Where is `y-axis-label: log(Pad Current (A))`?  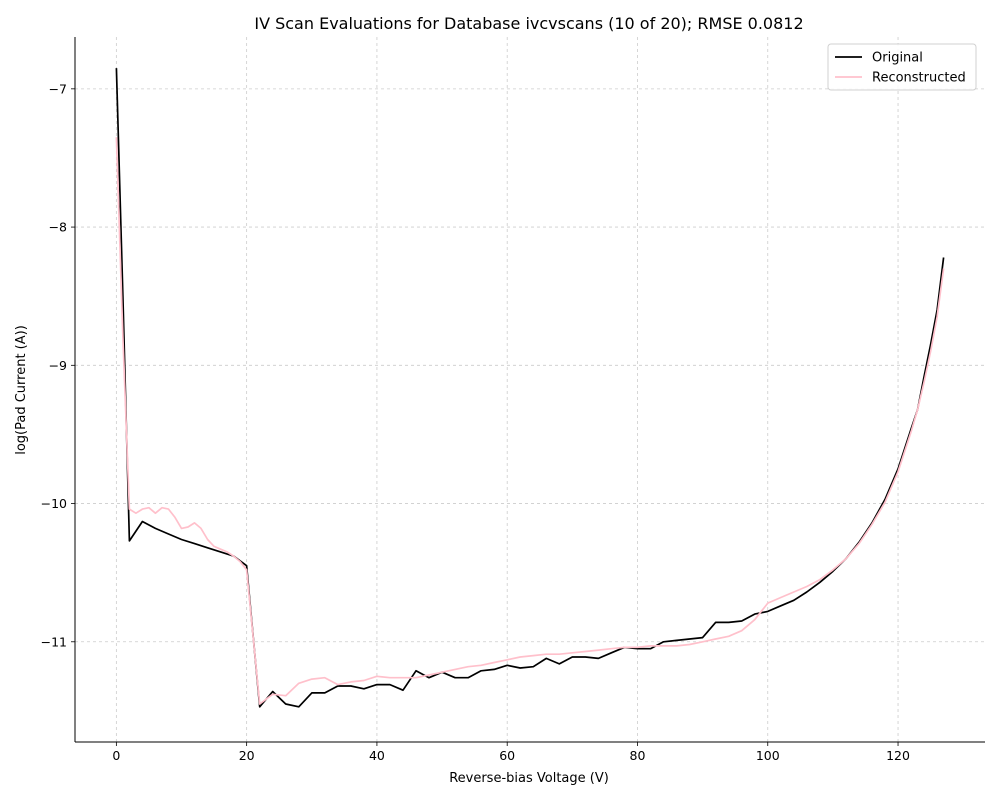
y-axis-label: log(Pad Current (A)) is located at coordinates (21, 390).